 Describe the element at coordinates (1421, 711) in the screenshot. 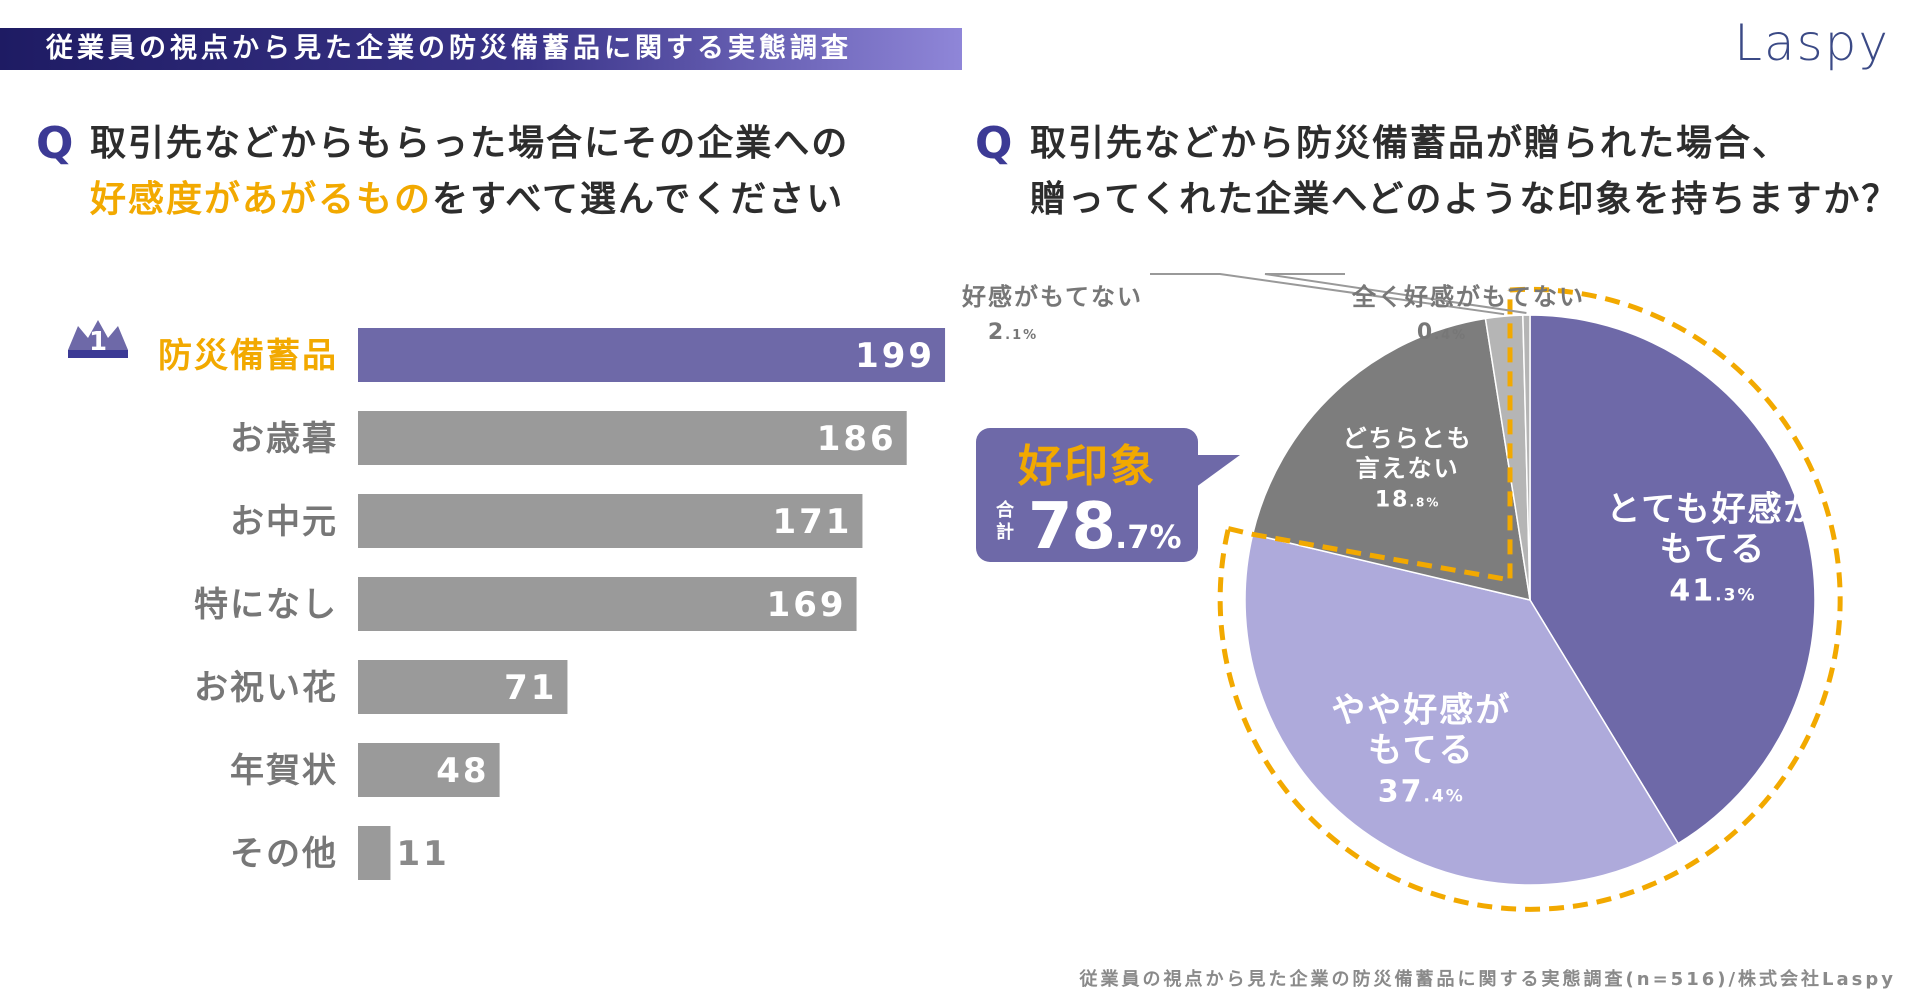

I see `pie-slice-label: やや好感が` at that location.